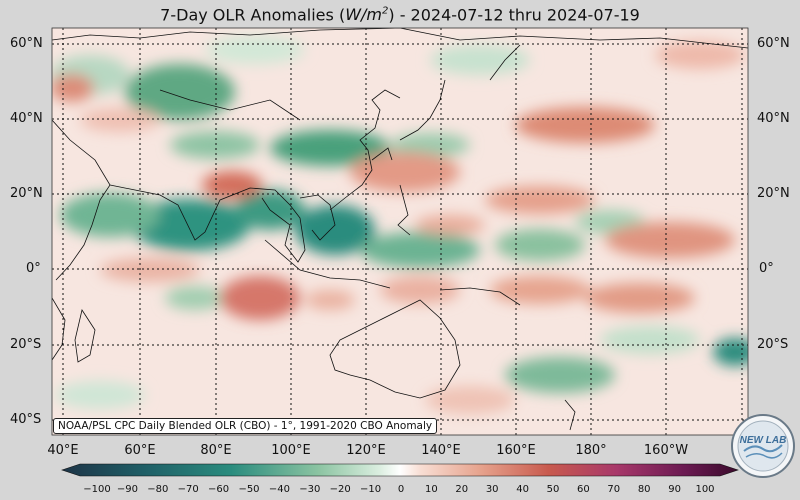  Describe the element at coordinates (583, 489) in the screenshot. I see `colorbar-tick-label: 60` at that location.